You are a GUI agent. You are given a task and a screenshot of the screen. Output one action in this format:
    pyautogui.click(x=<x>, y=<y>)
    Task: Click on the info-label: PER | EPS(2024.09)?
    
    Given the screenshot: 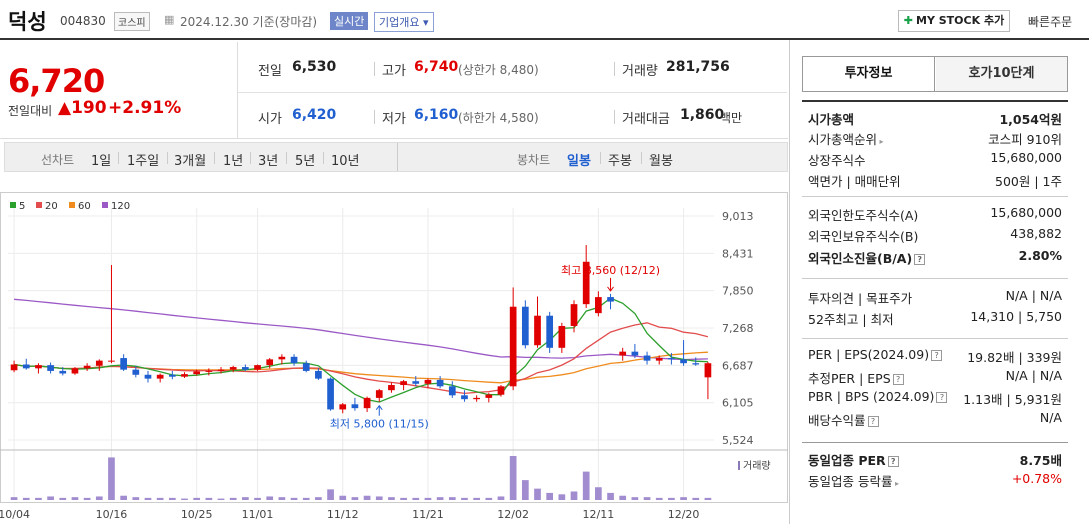 What is the action you would take?
    pyautogui.click(x=875, y=354)
    